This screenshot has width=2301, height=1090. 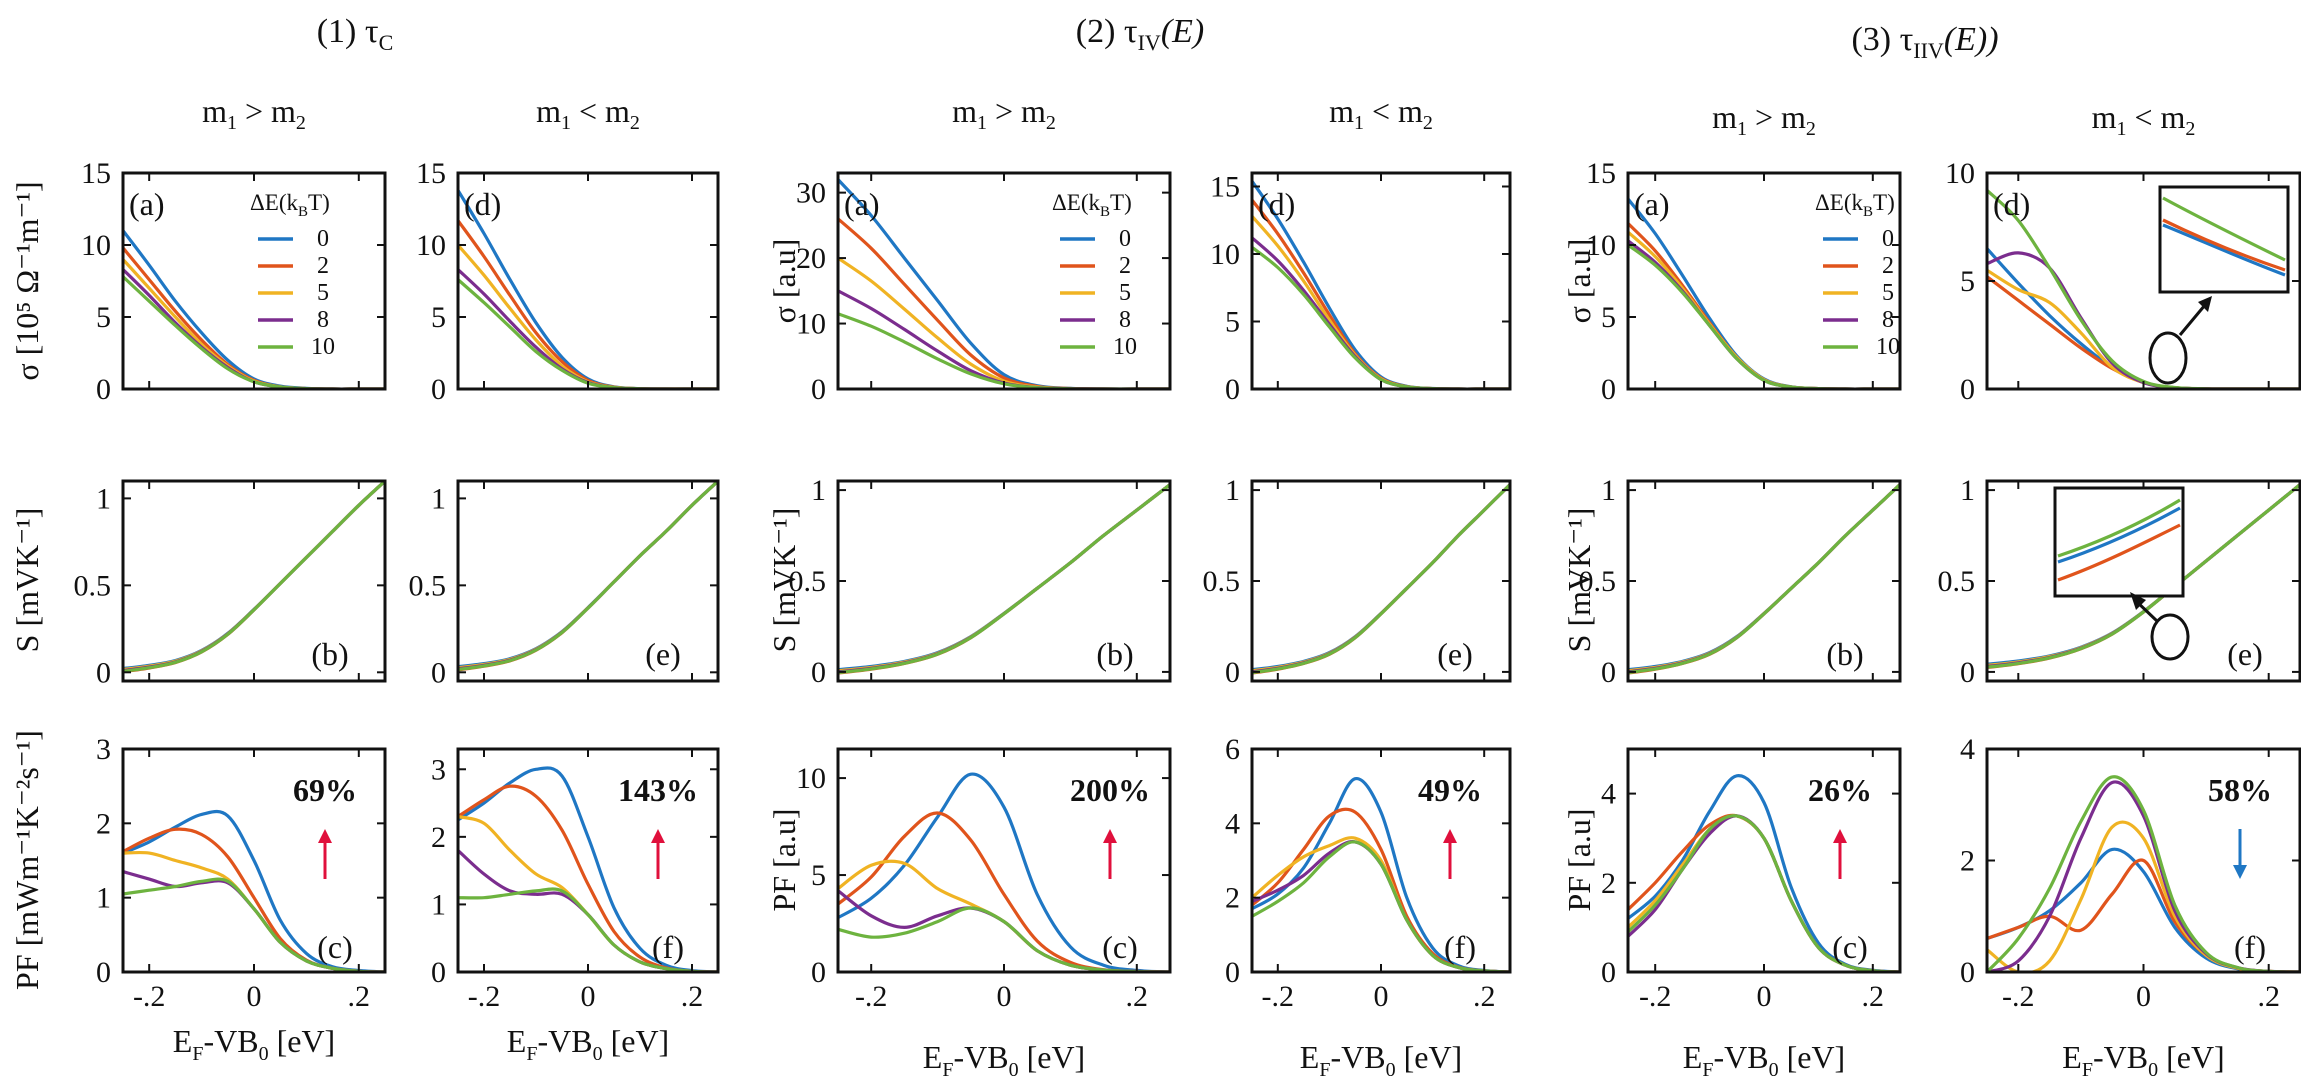 I want to click on panel-2-d: 0 5 10 15 (d), so click(x=568, y=281).